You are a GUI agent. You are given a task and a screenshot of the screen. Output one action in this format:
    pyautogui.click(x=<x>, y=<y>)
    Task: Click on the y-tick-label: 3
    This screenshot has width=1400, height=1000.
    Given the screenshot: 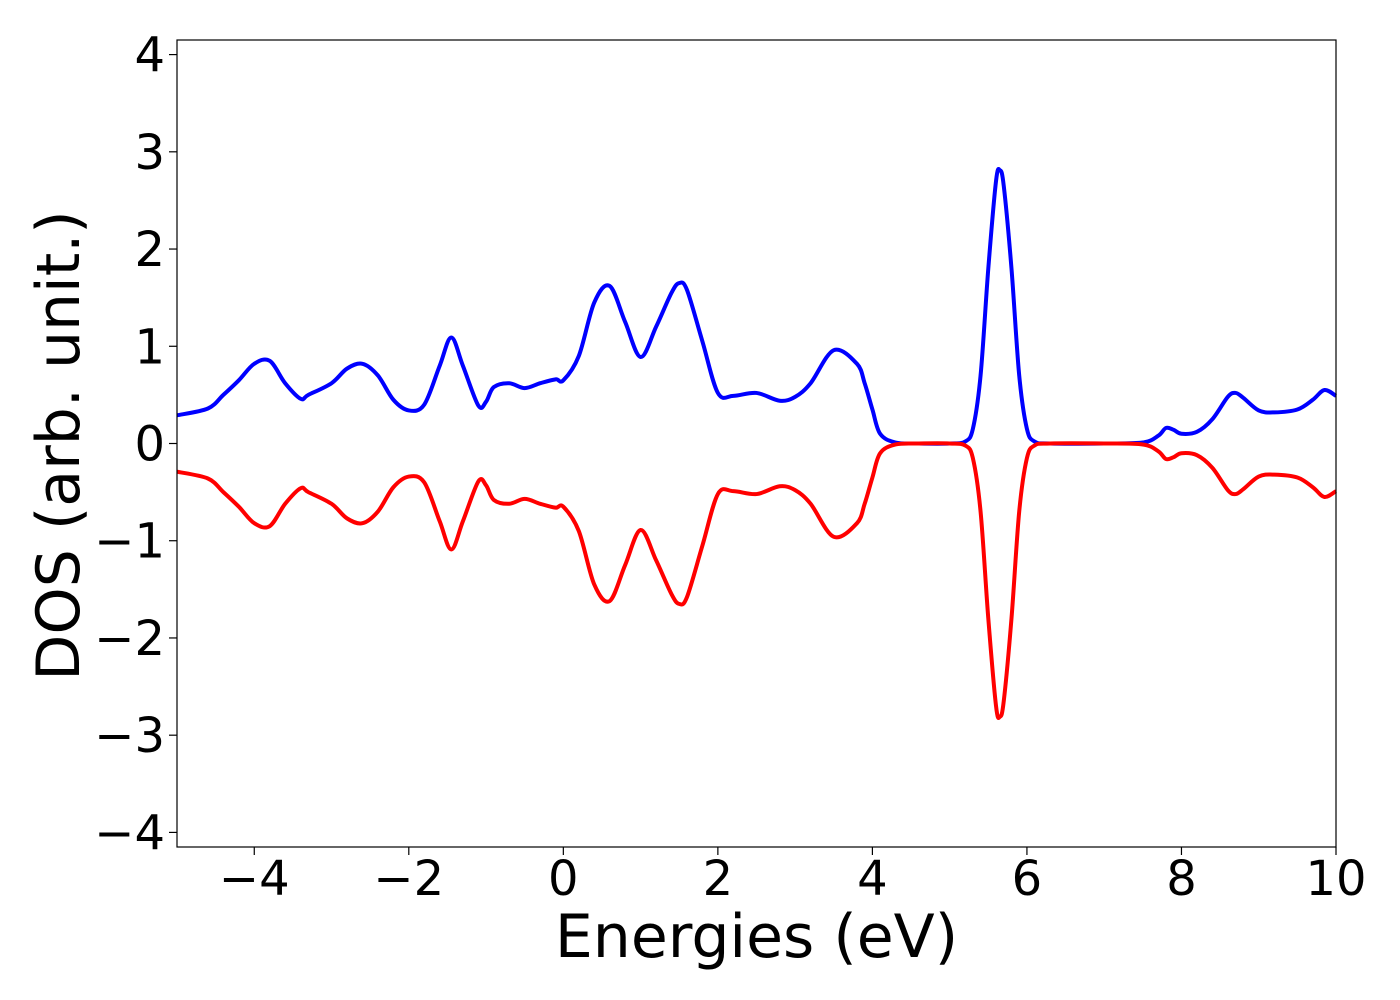 What is the action you would take?
    pyautogui.click(x=149, y=153)
    